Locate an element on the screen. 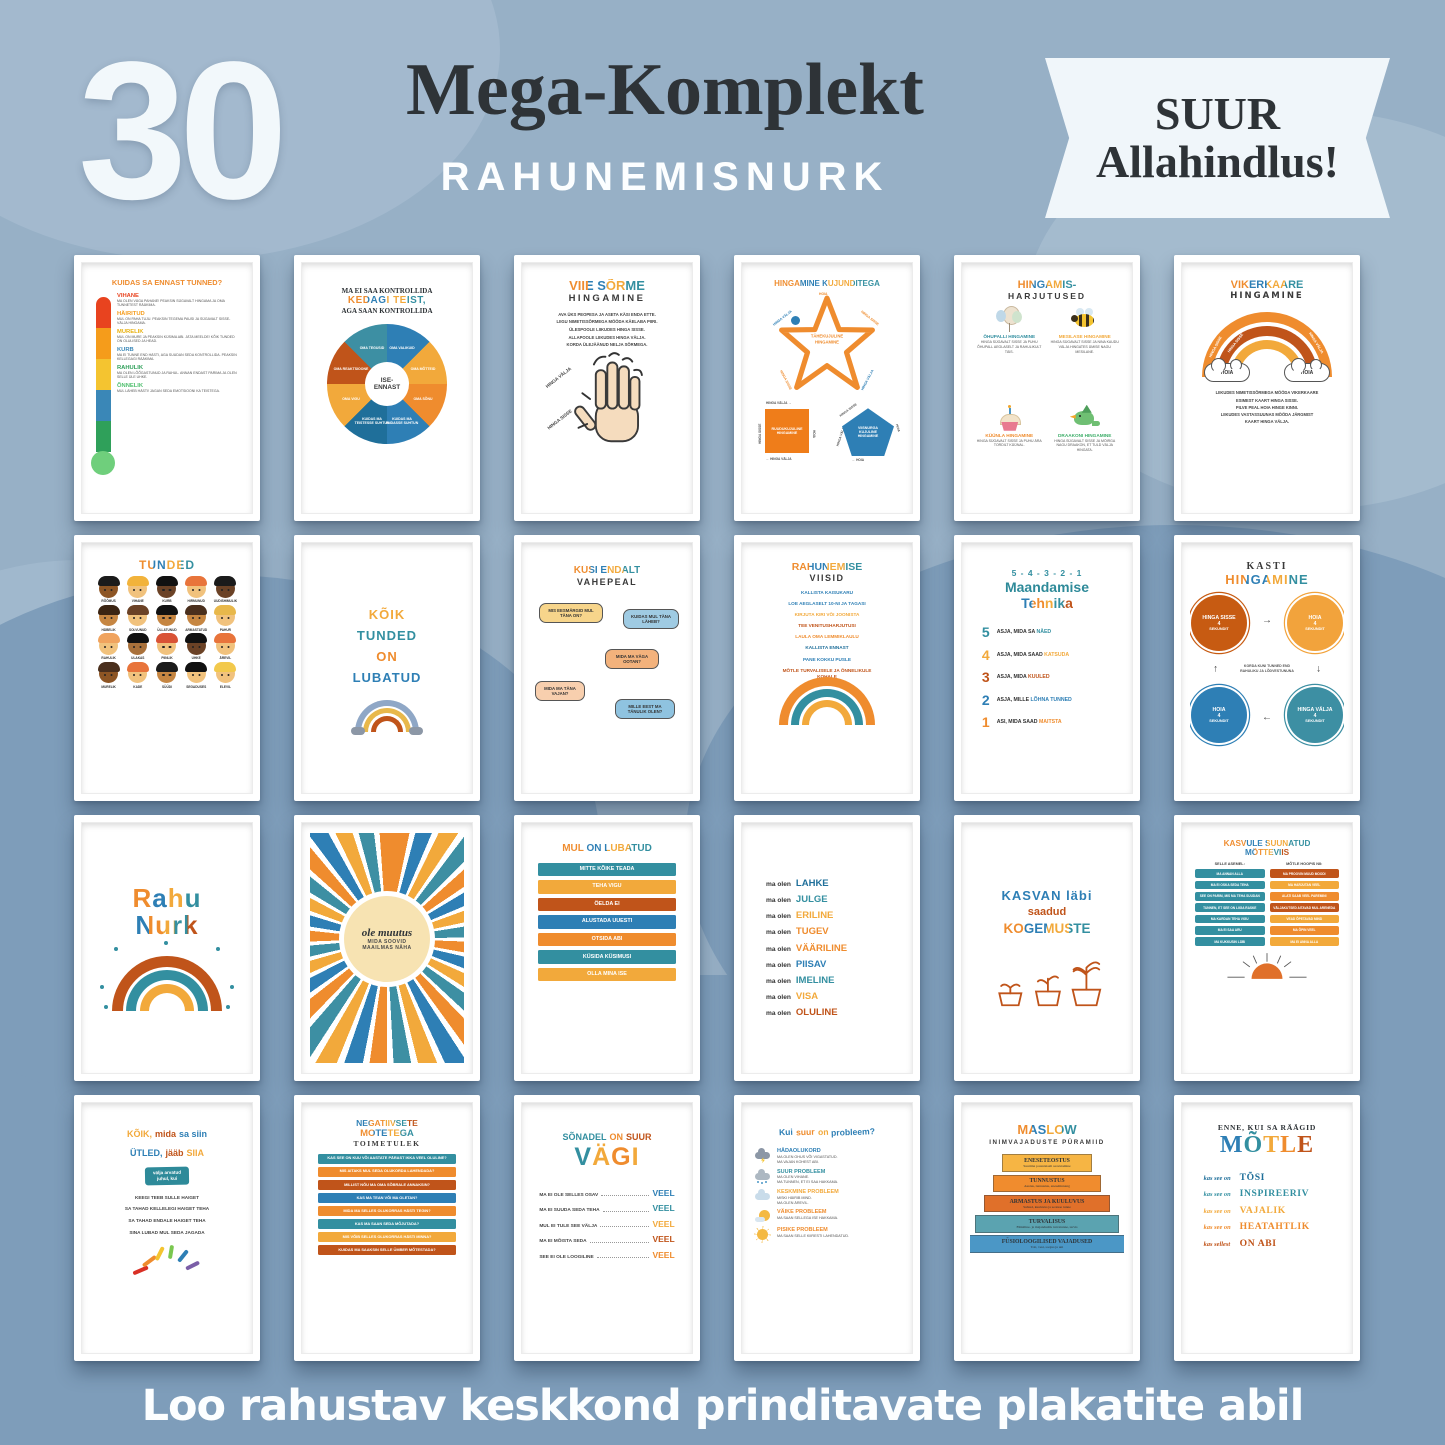 This screenshot has height=1445, width=1445. arrow-left-icon: ← is located at coordinates (1267, 718).